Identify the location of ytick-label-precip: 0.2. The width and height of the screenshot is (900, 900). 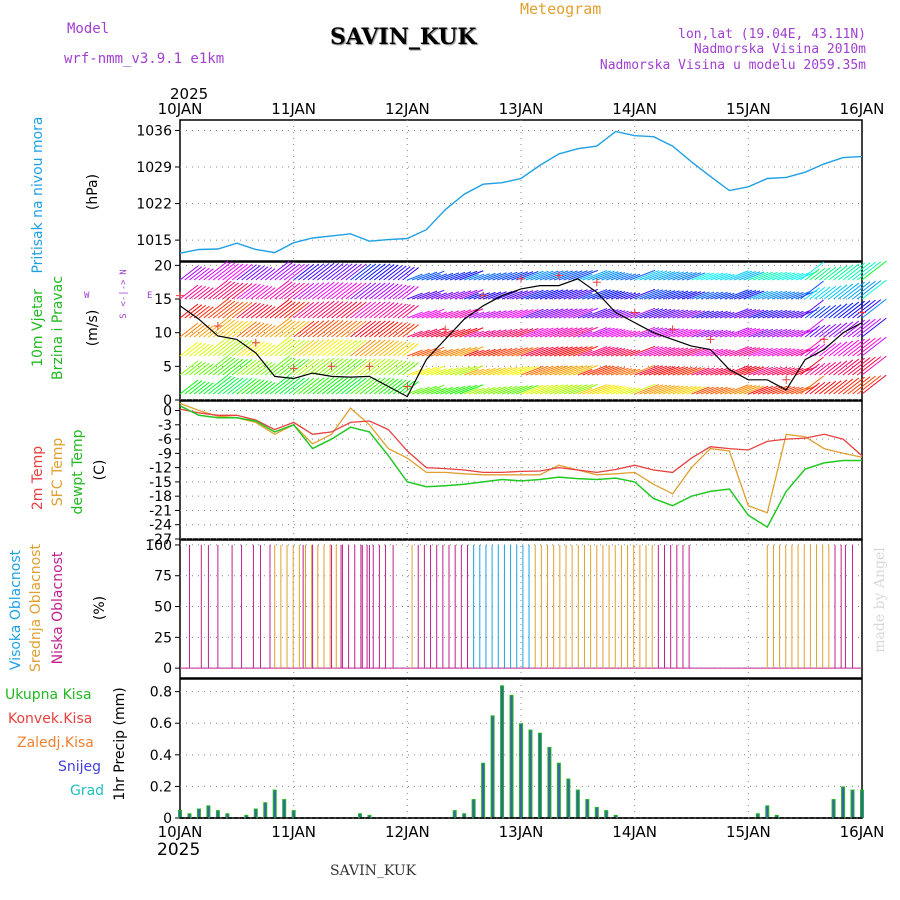
(161, 787).